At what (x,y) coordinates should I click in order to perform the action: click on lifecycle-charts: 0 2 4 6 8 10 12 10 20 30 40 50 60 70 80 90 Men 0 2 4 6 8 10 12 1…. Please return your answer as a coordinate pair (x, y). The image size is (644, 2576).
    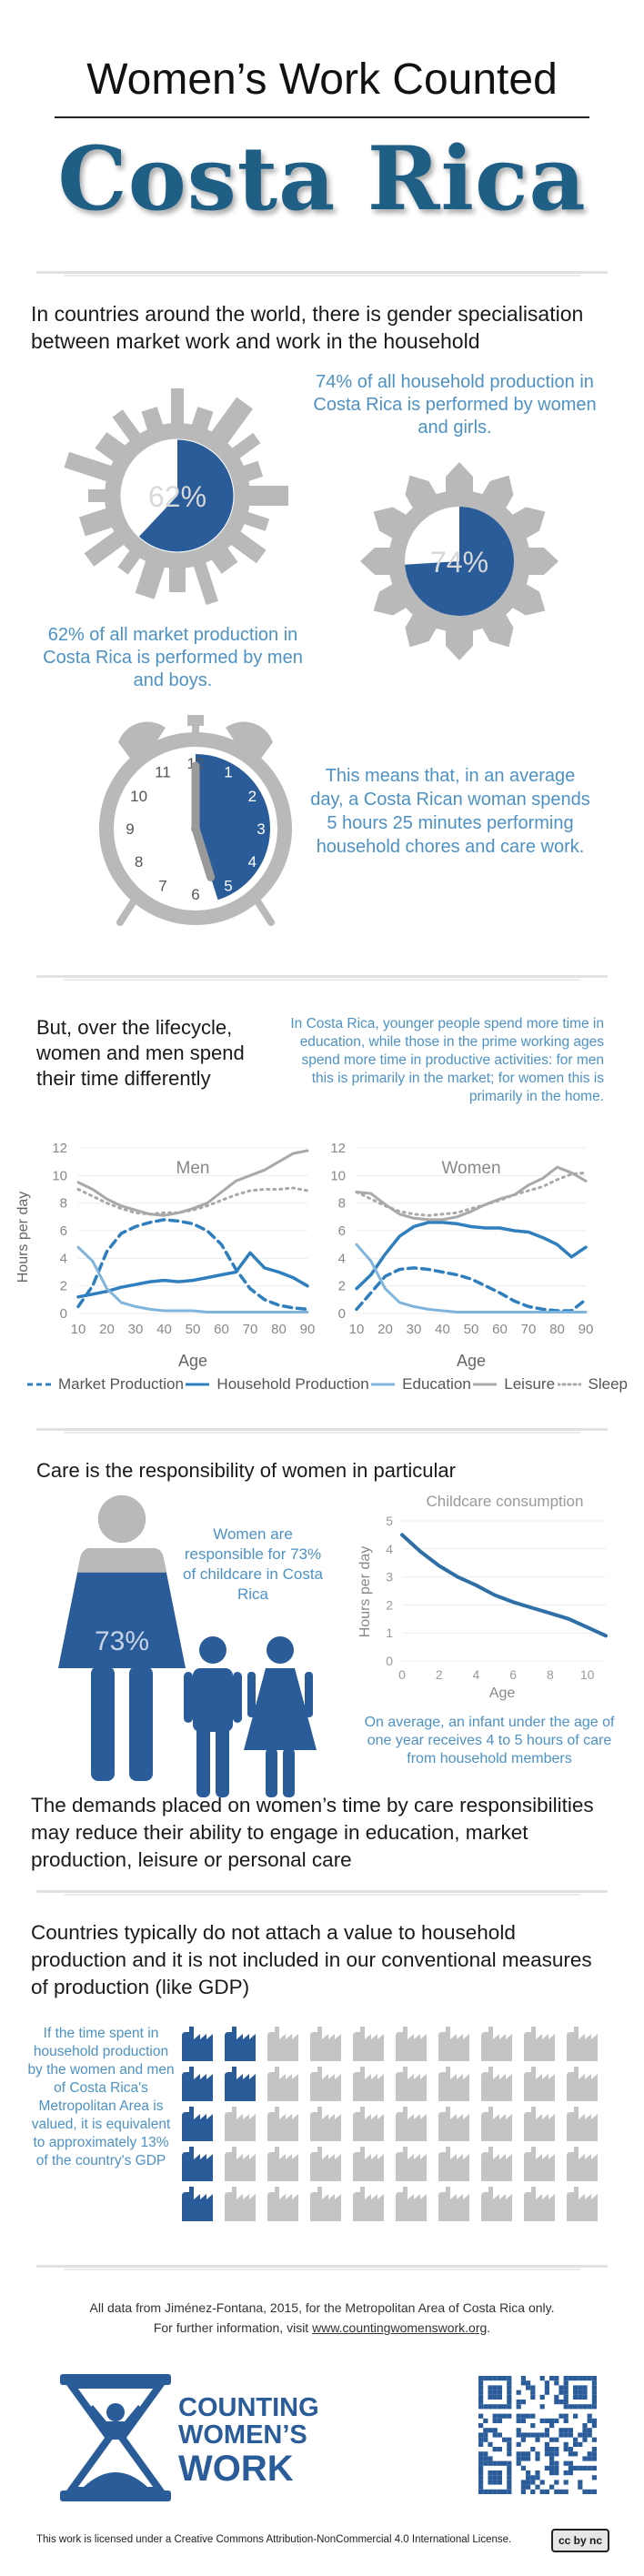
    Looking at the image, I should click on (304, 1255).